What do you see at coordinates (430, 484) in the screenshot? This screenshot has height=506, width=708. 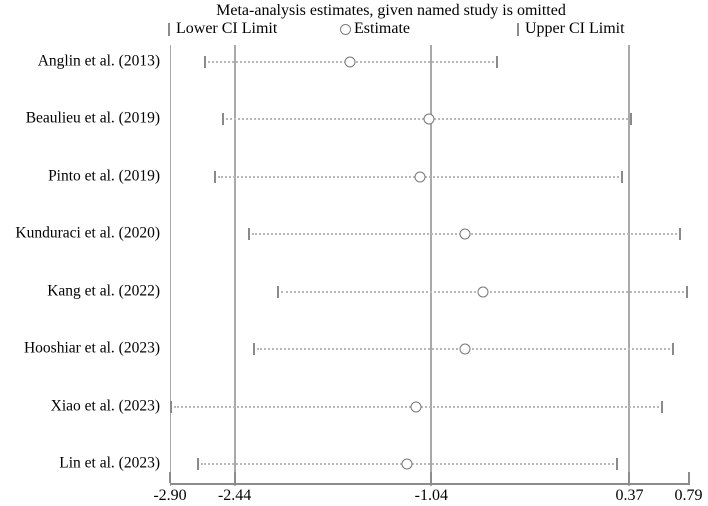 I see `x-axis-line` at bounding box center [430, 484].